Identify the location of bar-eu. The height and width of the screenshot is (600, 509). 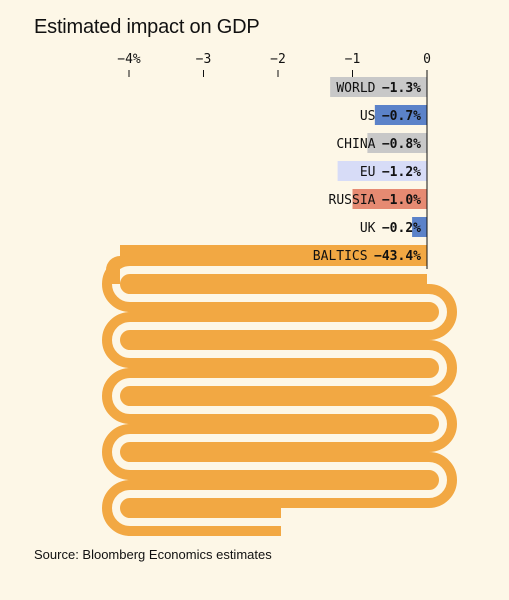
(382, 171).